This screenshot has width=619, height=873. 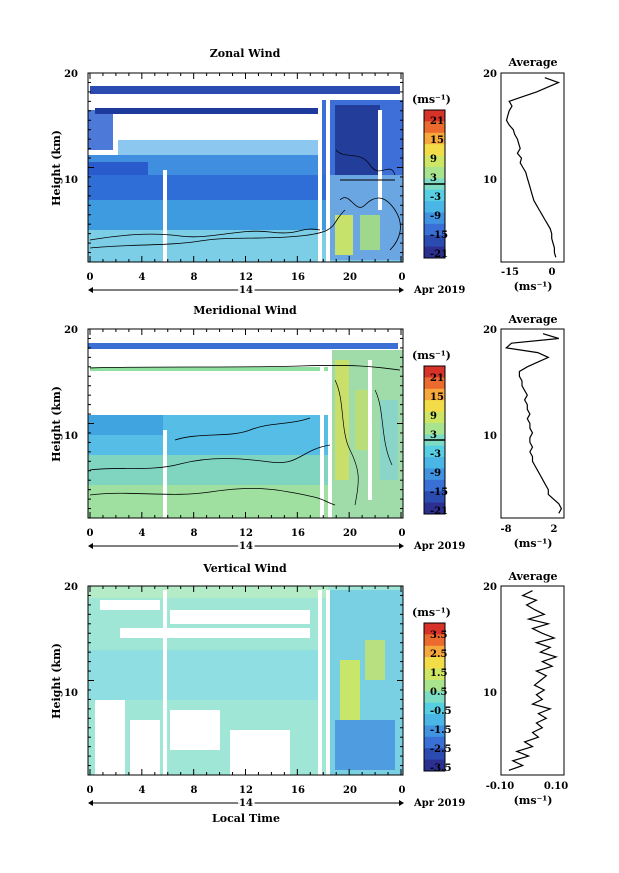 What do you see at coordinates (532, 62) in the screenshot?
I see `zonal-wind-average-title: Average` at bounding box center [532, 62].